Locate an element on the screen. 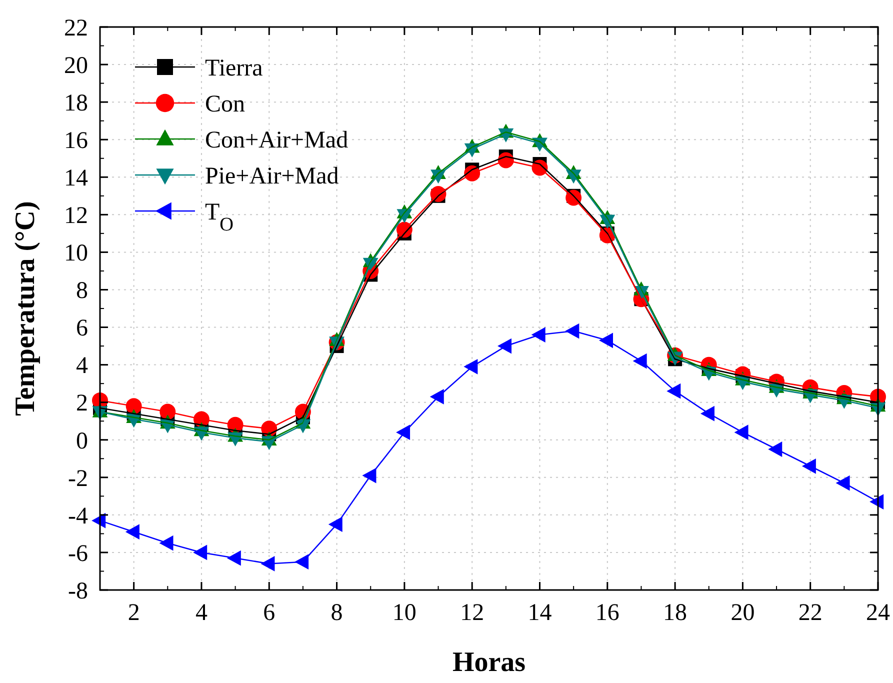  y-tick-label: 10 is located at coordinates (76, 253).